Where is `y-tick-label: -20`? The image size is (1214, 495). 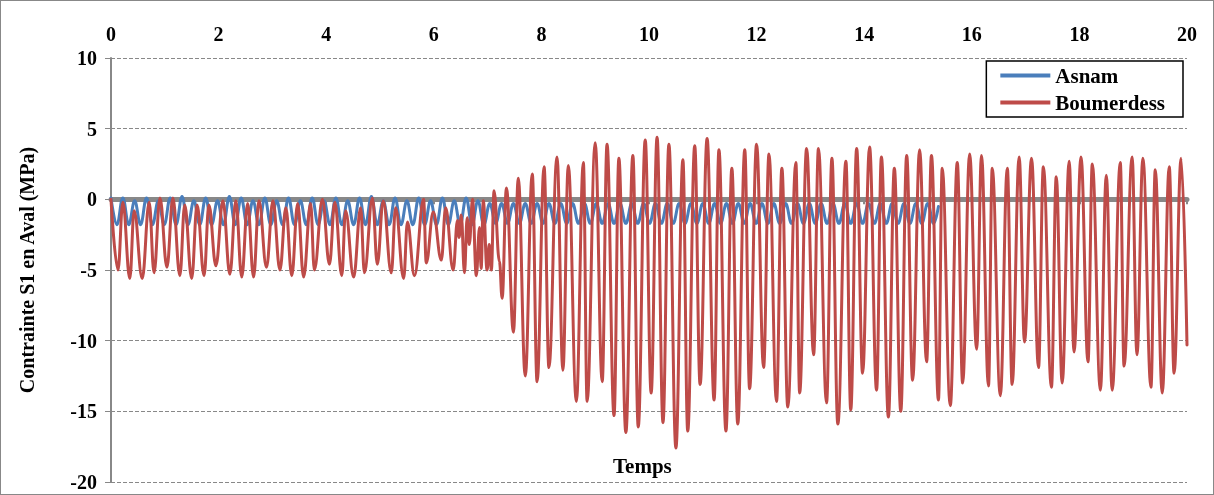 y-tick-label: -20 is located at coordinates (83, 482).